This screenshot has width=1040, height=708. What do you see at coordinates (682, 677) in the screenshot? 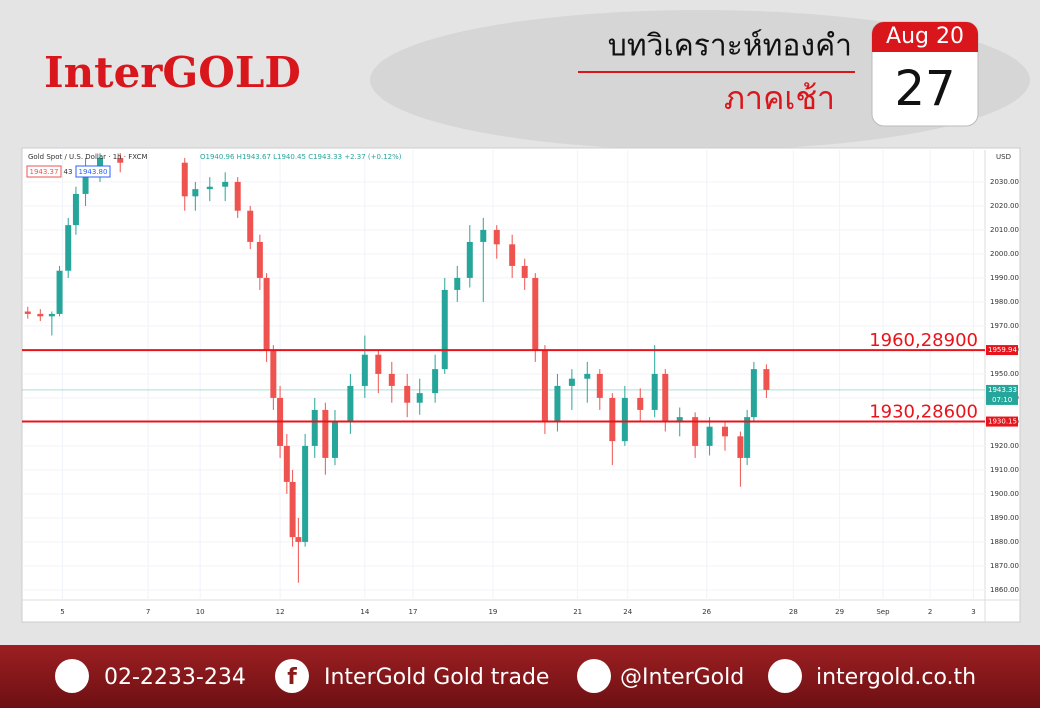
I see `line-id: @InterGold` at bounding box center [682, 677].